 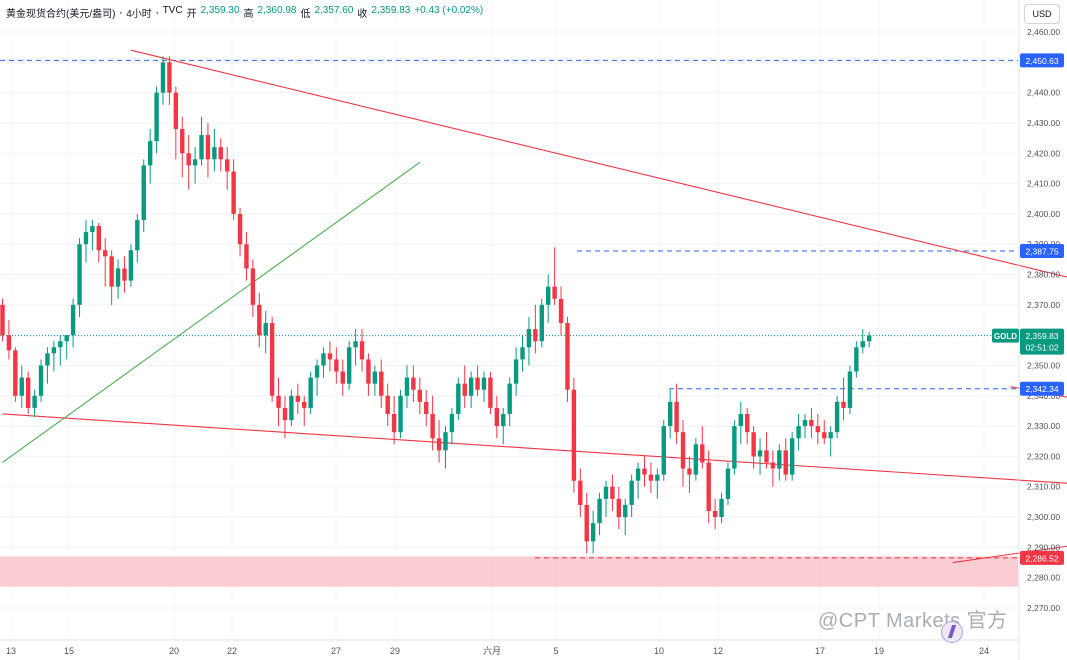 I want to click on interval-label: 4小时, so click(x=139, y=14).